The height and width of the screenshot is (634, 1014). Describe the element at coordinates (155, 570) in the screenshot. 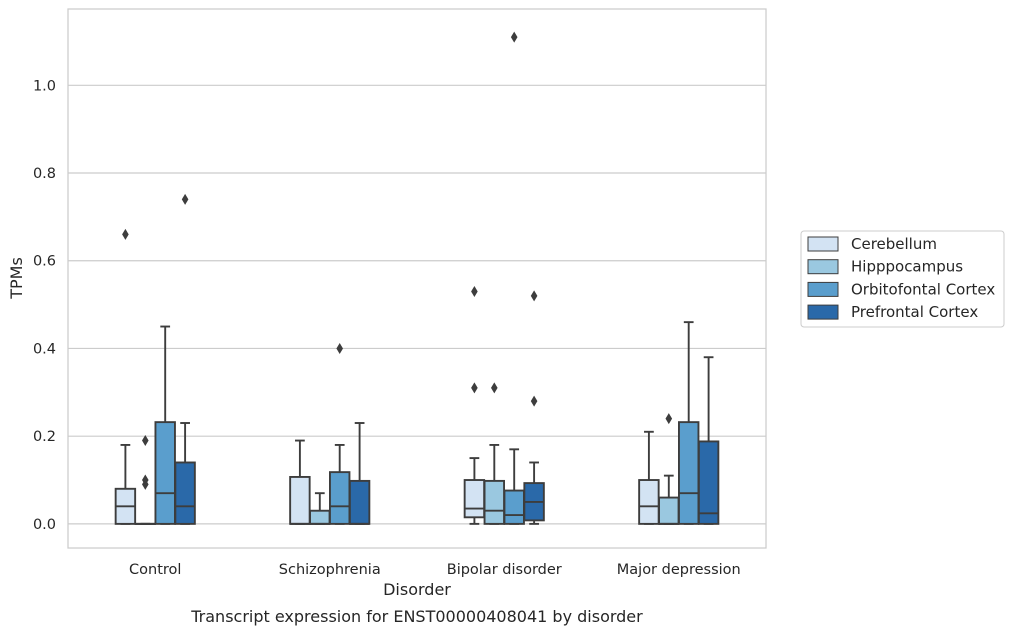

I see `x-tick-label: Control` at that location.